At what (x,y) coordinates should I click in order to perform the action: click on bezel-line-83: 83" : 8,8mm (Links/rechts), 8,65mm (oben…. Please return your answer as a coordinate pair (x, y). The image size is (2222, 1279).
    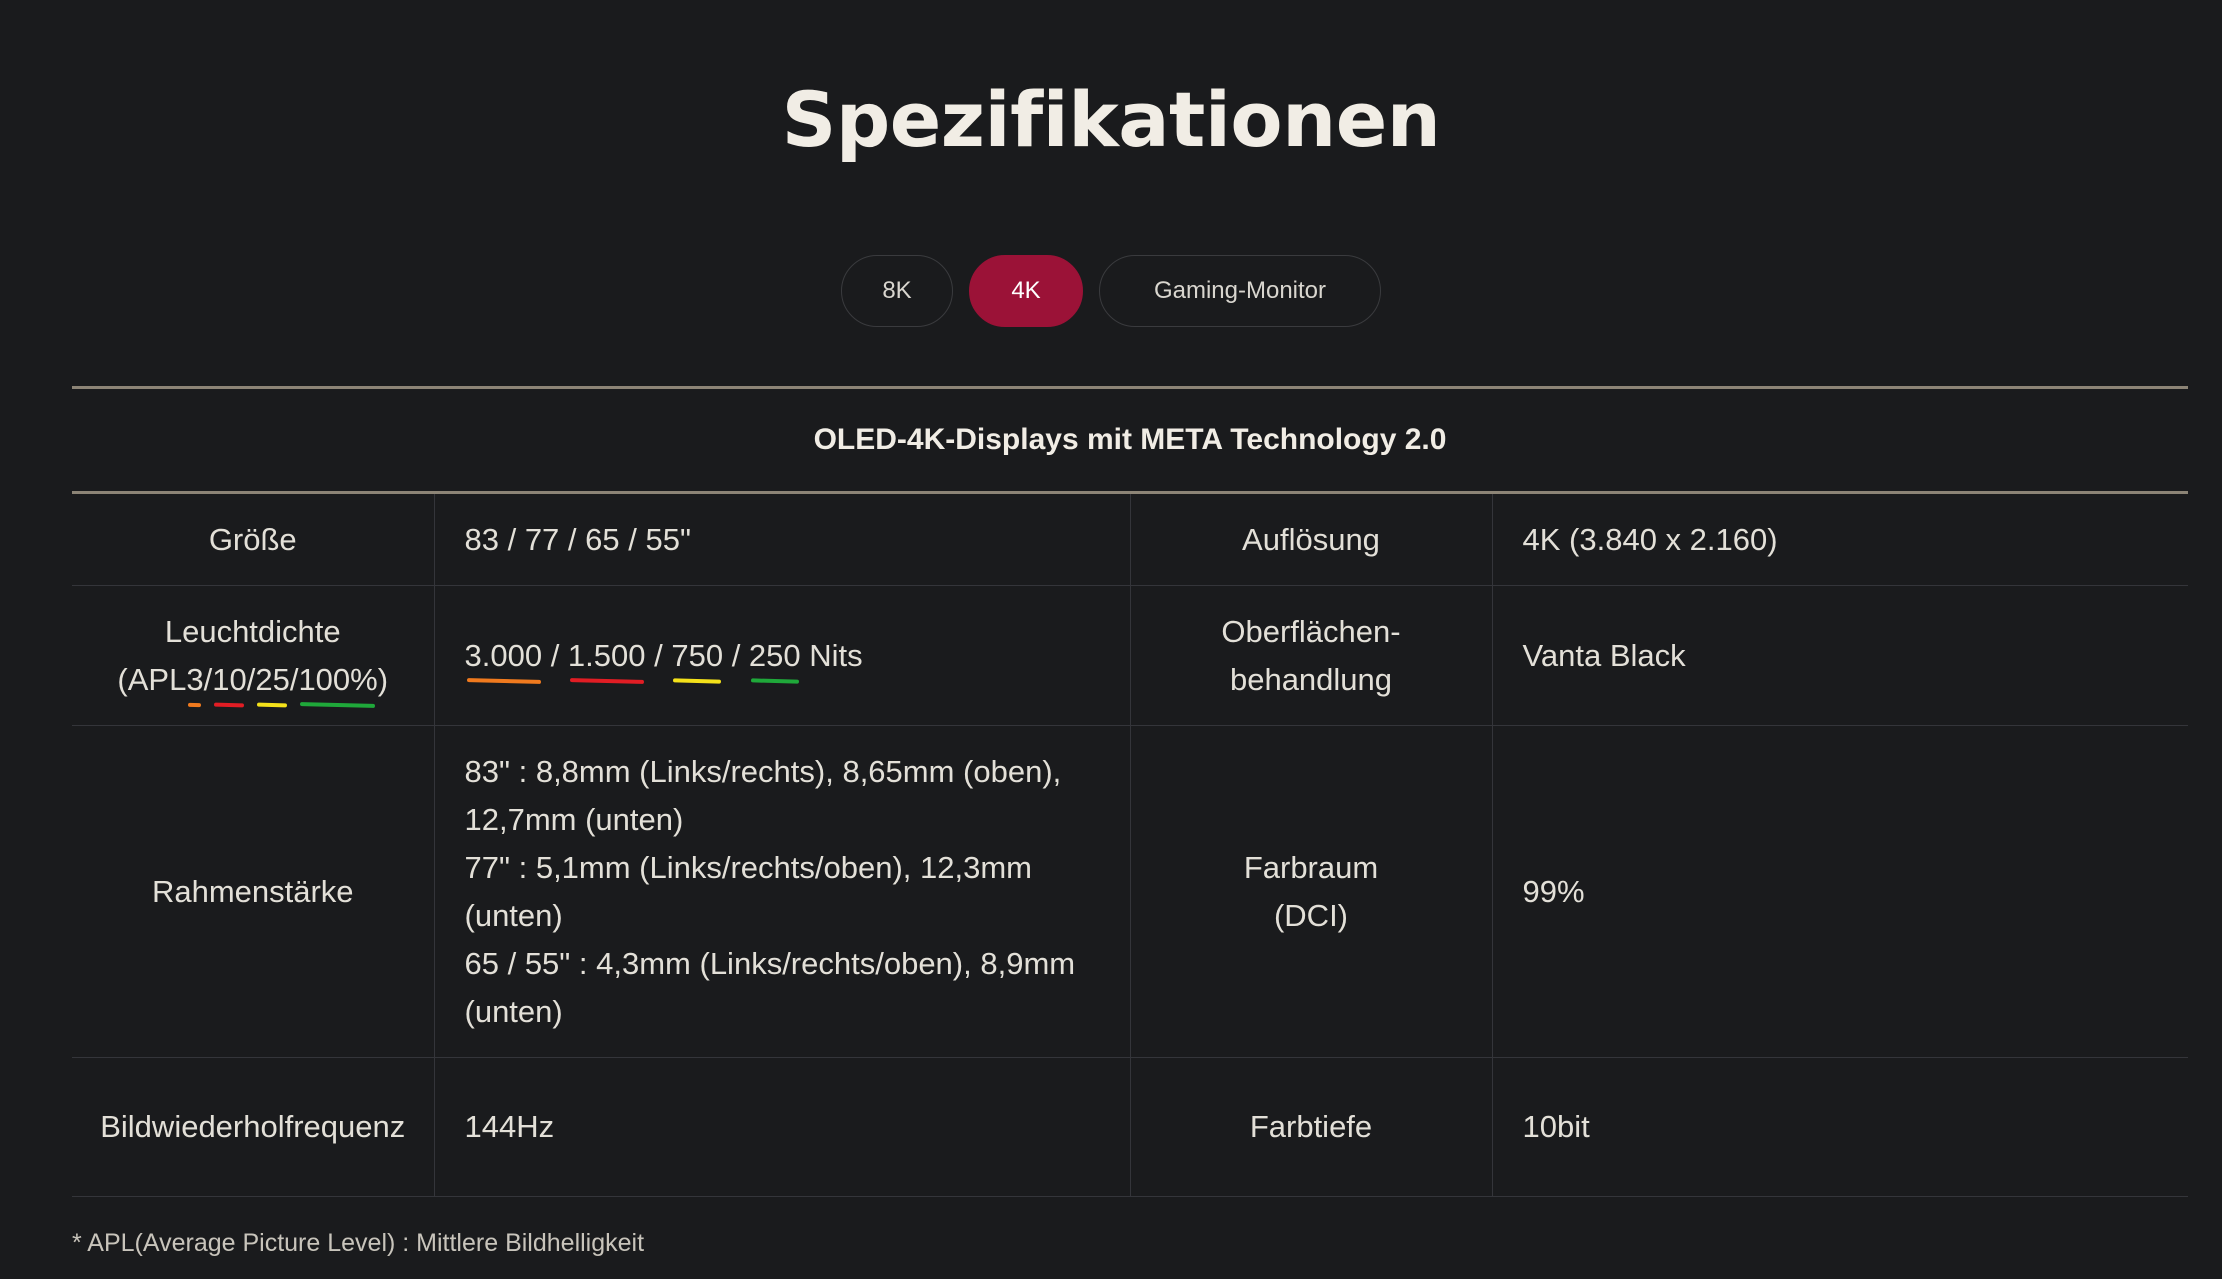
    Looking at the image, I should click on (763, 795).